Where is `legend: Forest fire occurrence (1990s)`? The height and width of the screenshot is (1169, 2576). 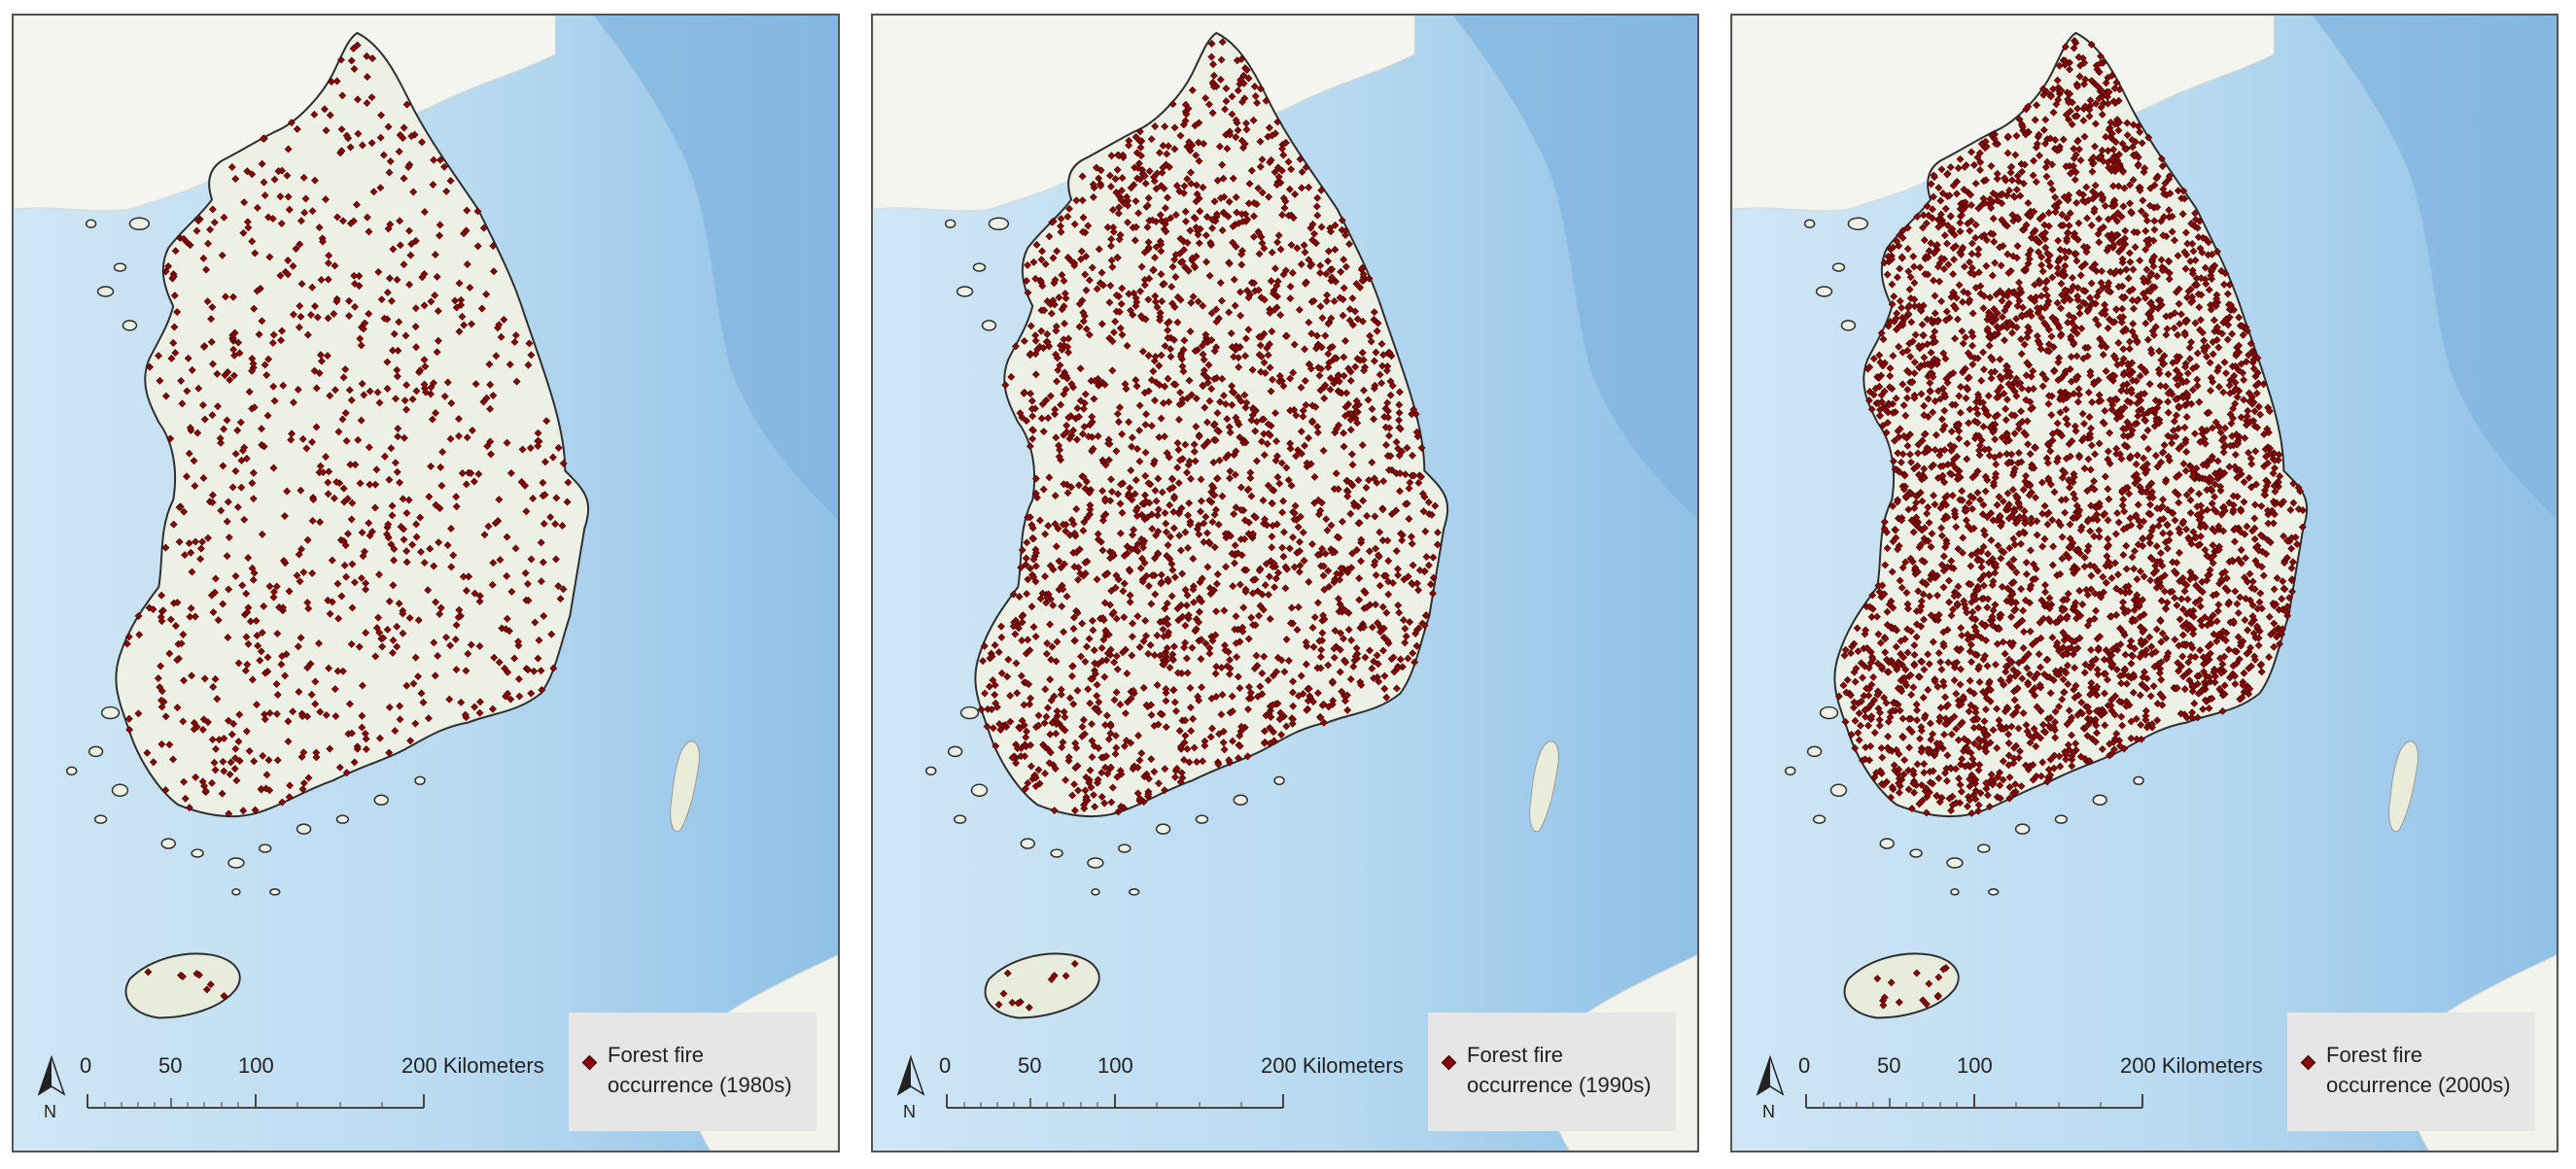 legend: Forest fire occurrence (1990s) is located at coordinates (1552, 1072).